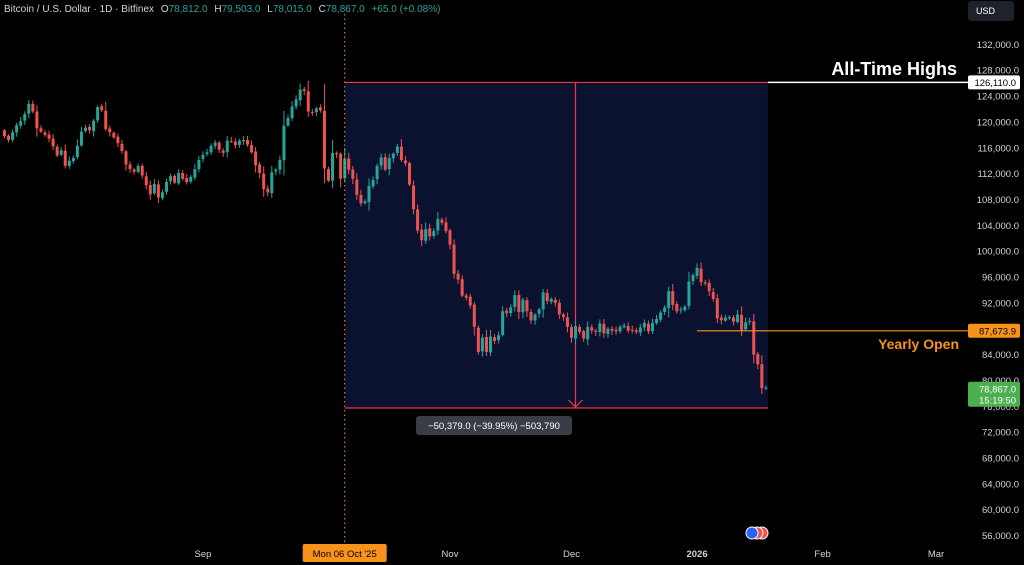 The width and height of the screenshot is (1024, 565). I want to click on price-tick-label: 120,000.0, so click(998, 122).